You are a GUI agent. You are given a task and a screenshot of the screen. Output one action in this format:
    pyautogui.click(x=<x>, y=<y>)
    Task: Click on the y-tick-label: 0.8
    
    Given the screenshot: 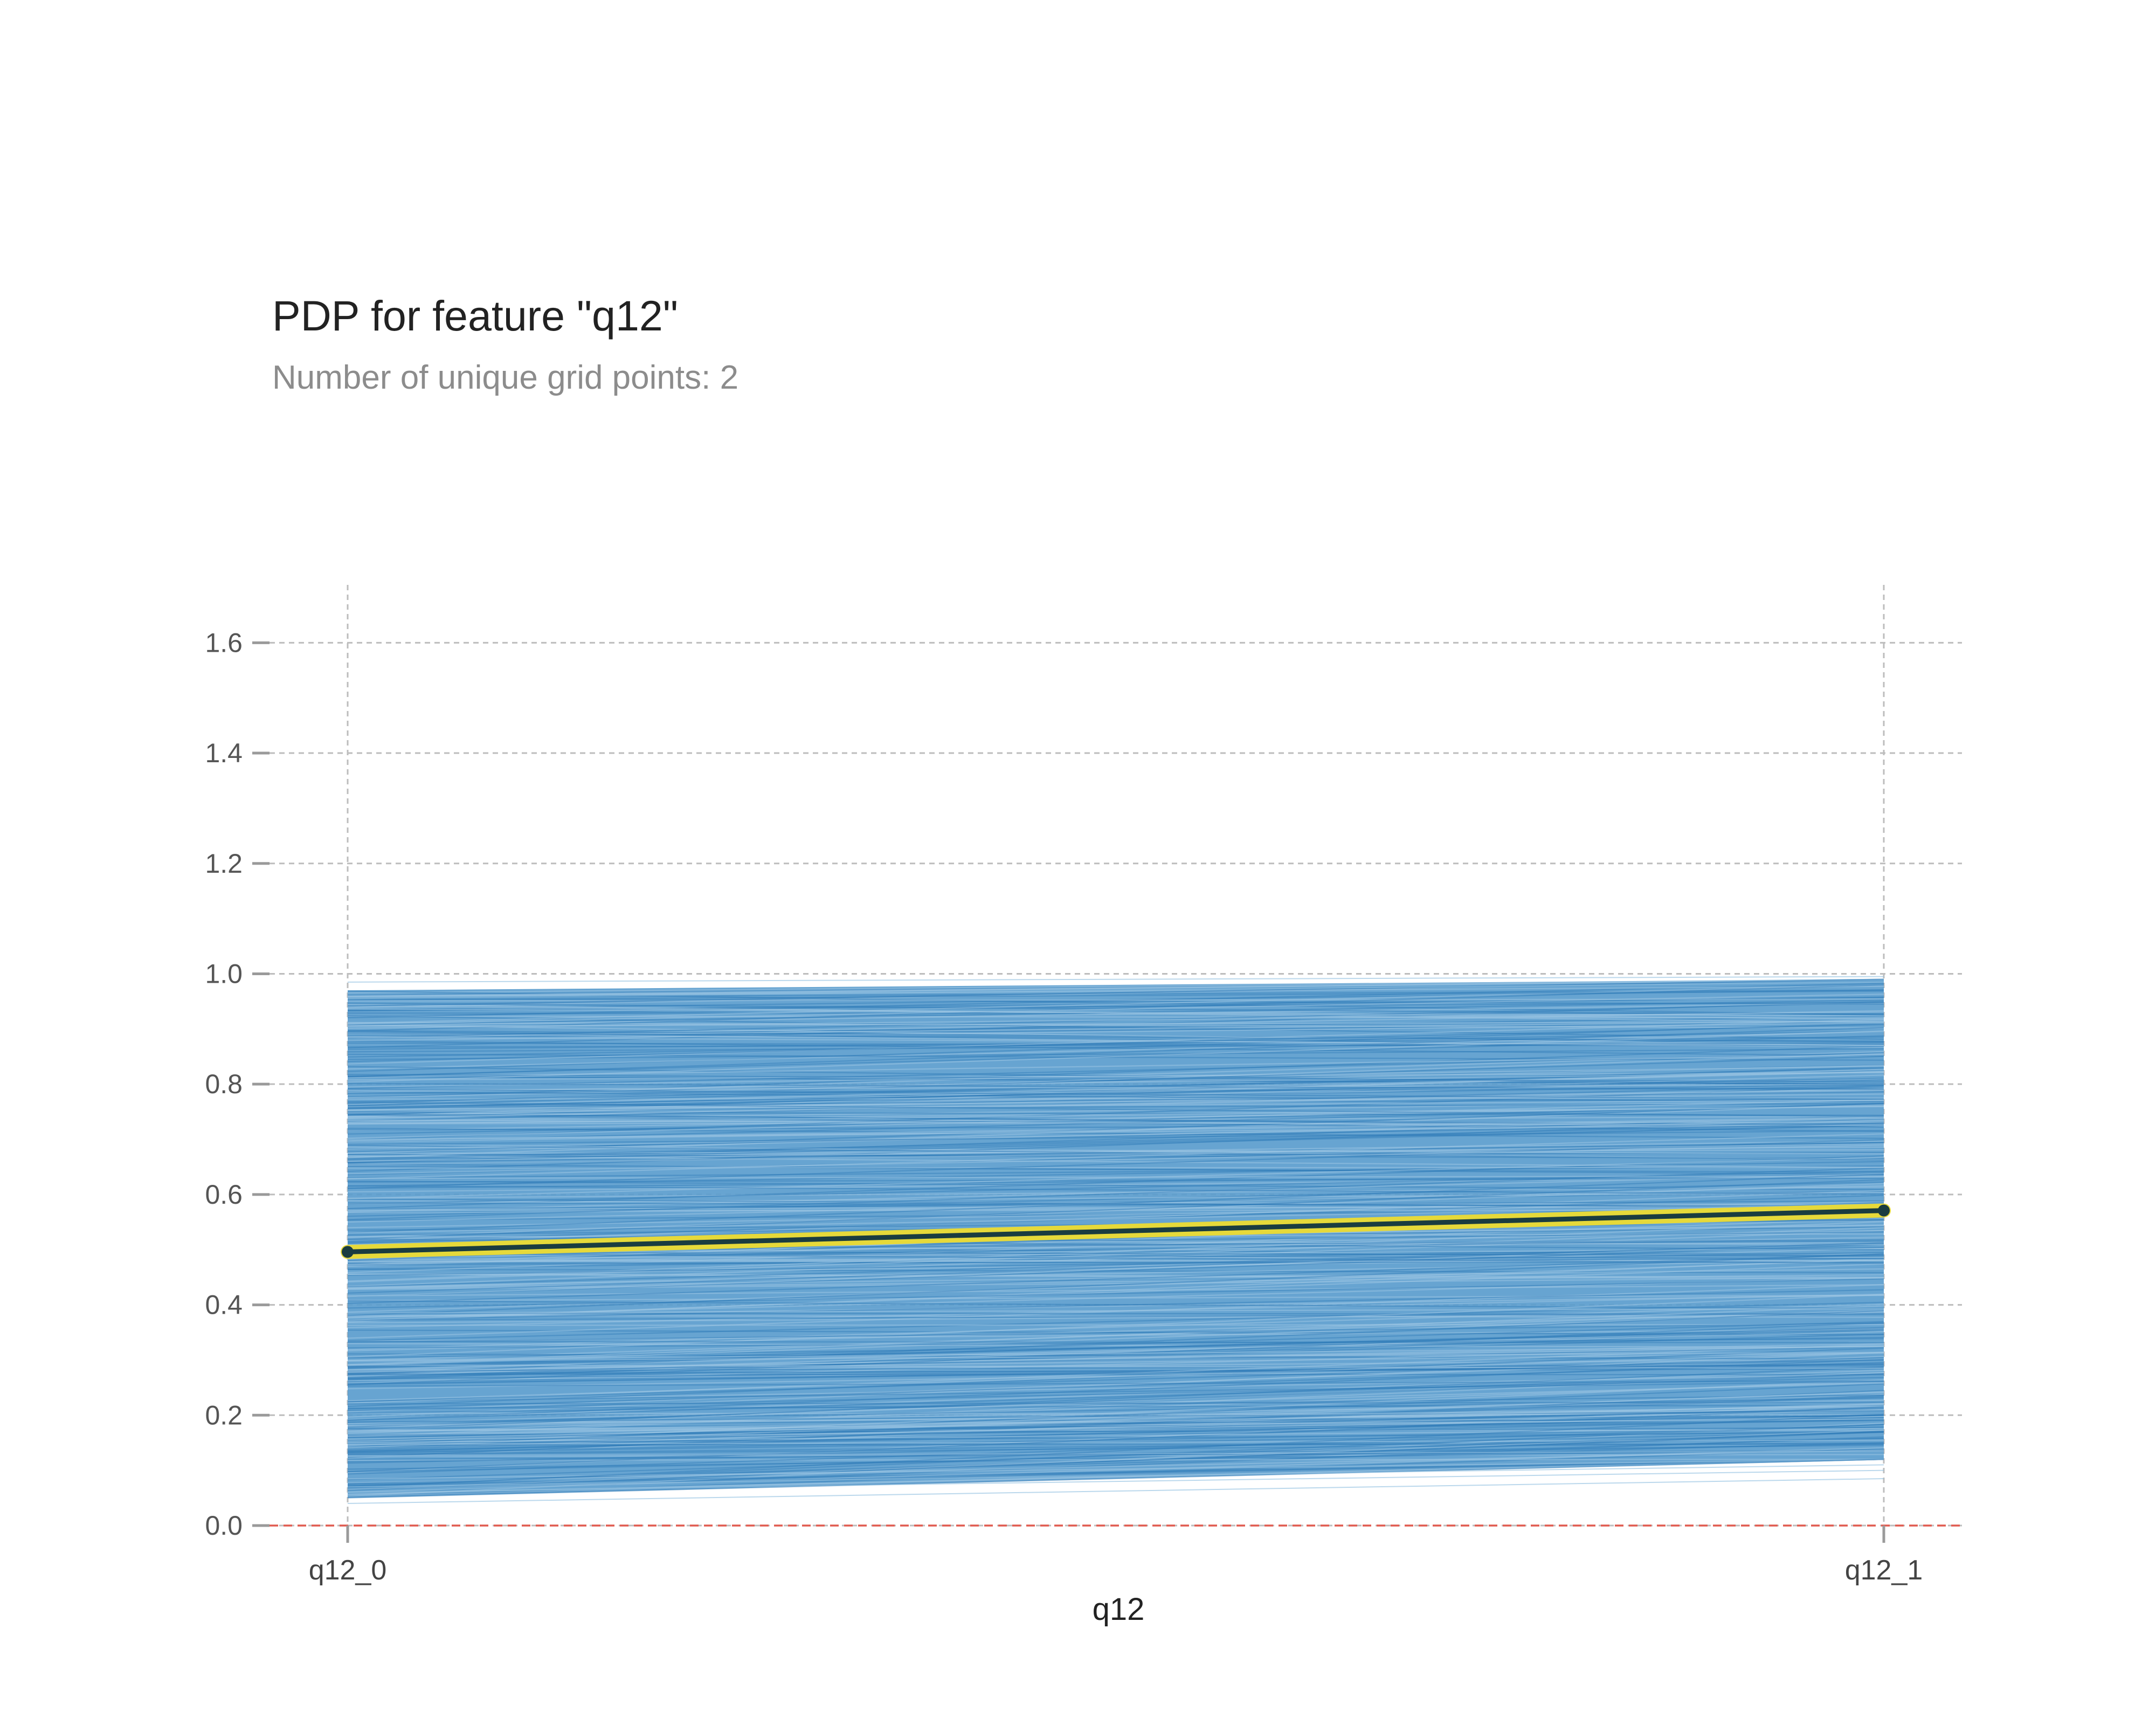 What is the action you would take?
    pyautogui.click(x=224, y=1084)
    